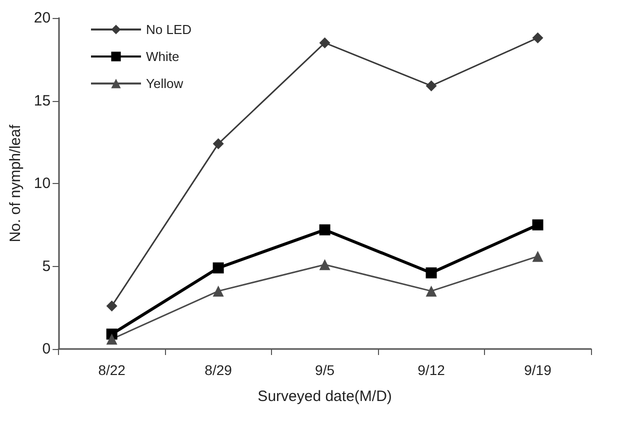  Describe the element at coordinates (15, 183) in the screenshot. I see `y-axis-title: No. of nymph/leaf` at that location.